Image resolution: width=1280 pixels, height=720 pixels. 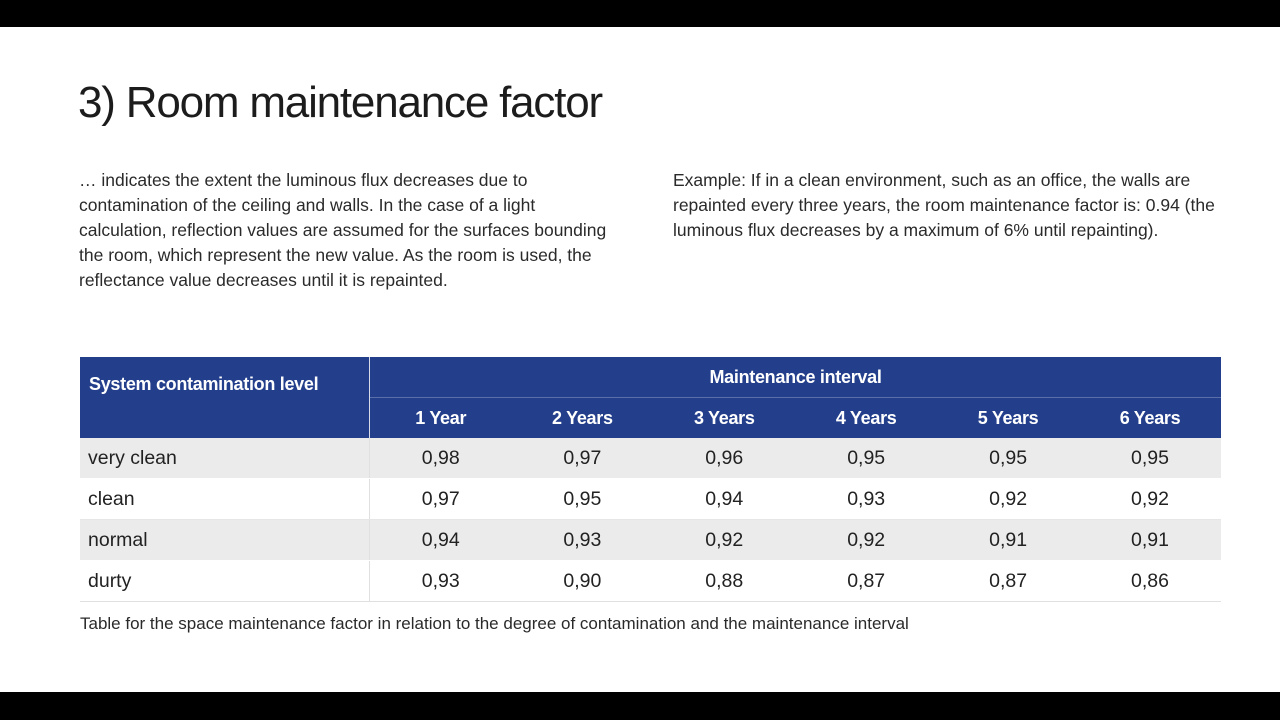 I want to click on factor-cell: 0,86, so click(x=1150, y=581).